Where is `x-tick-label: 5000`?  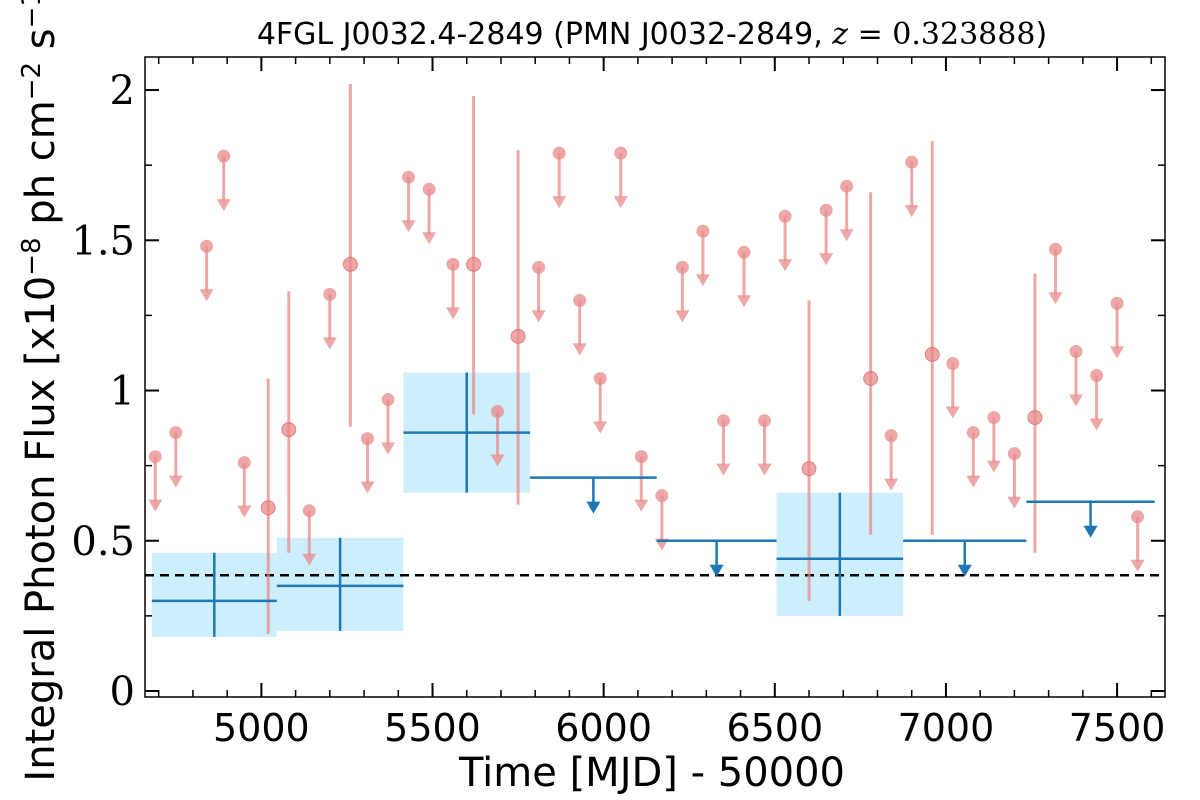
x-tick-label: 5000 is located at coordinates (261, 728).